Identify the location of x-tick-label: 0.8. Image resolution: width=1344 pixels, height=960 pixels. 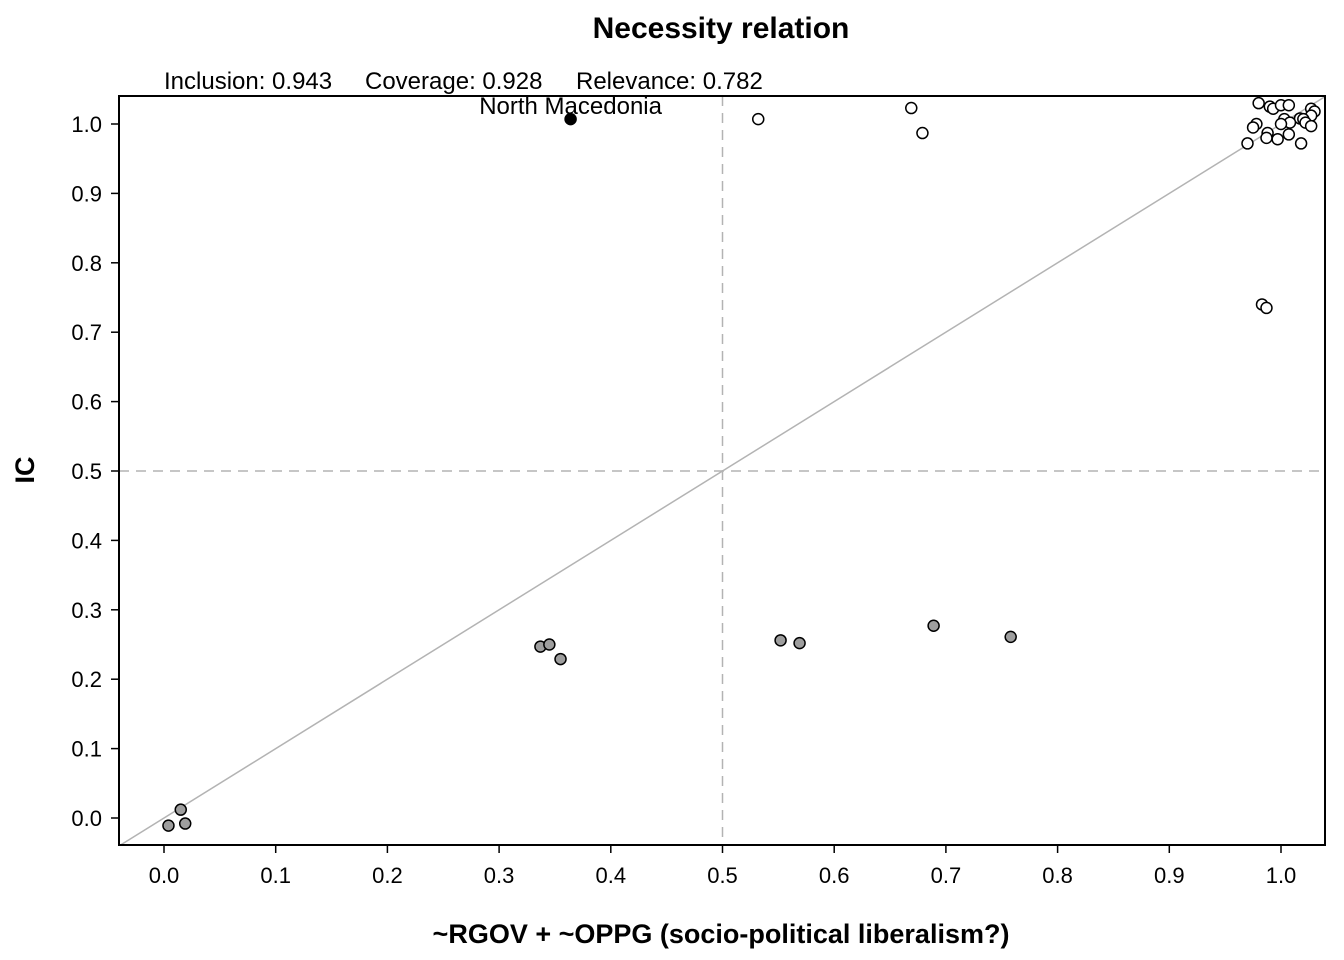
(1057, 875).